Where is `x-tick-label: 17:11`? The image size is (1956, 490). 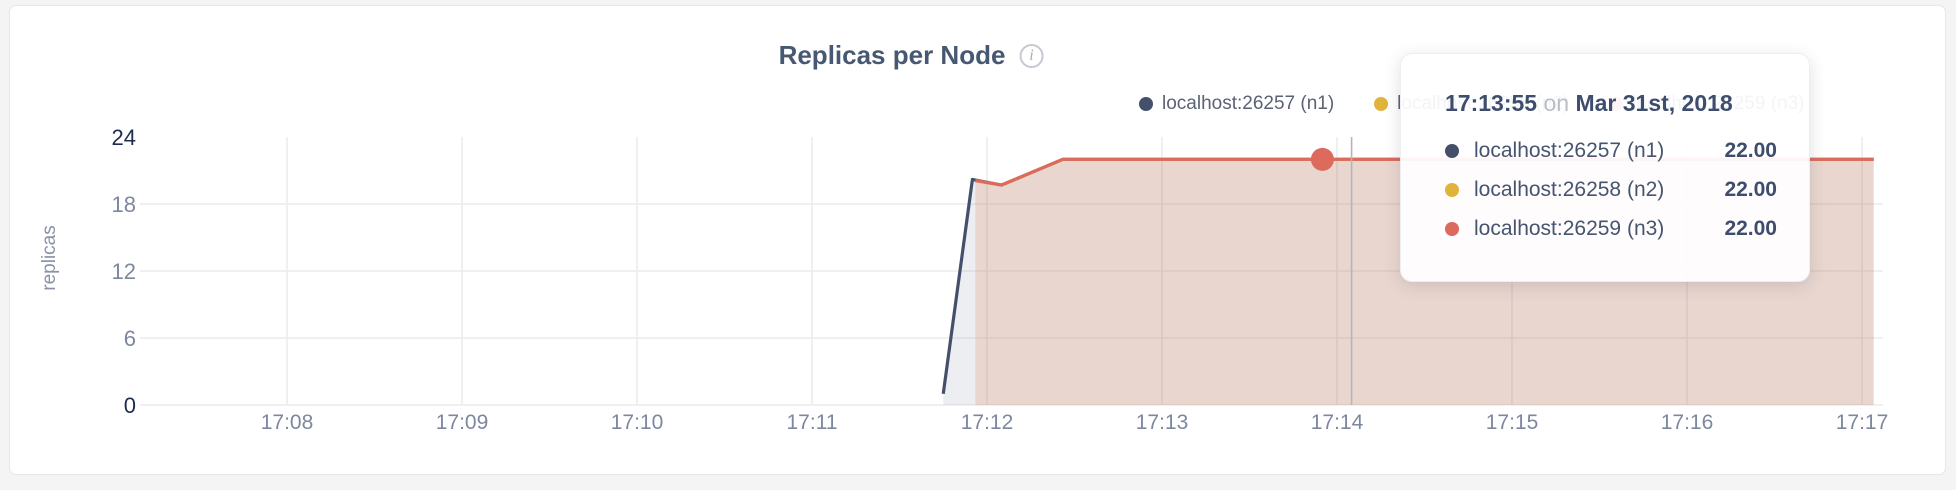 x-tick-label: 17:11 is located at coordinates (812, 422).